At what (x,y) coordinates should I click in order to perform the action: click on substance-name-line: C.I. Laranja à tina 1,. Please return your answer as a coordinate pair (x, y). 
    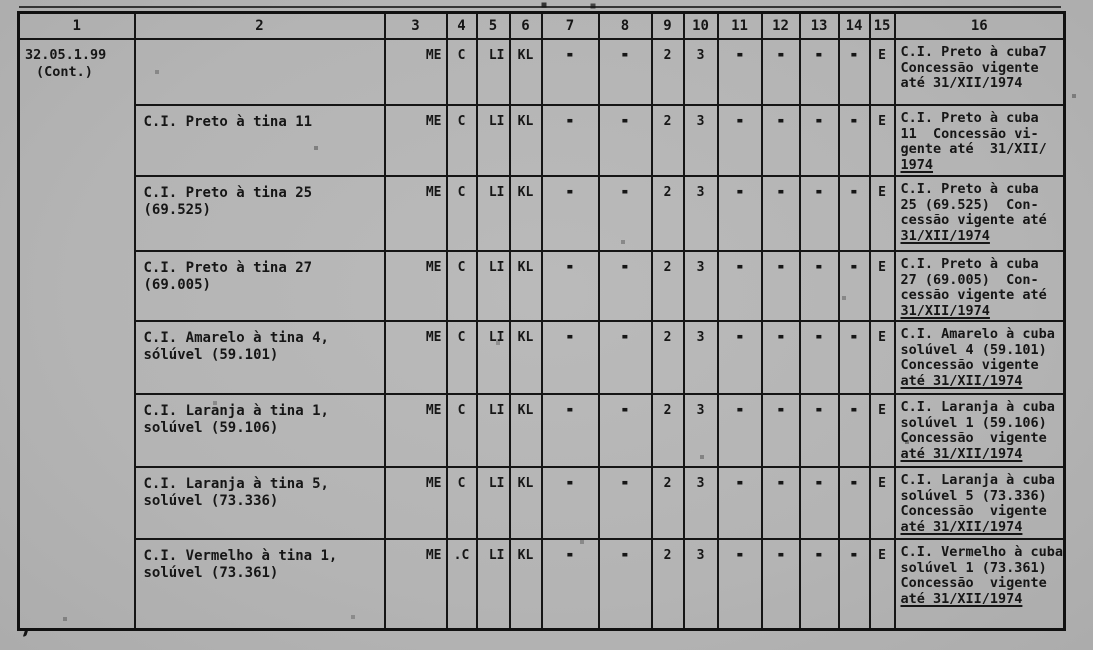
    Looking at the image, I should click on (236, 411).